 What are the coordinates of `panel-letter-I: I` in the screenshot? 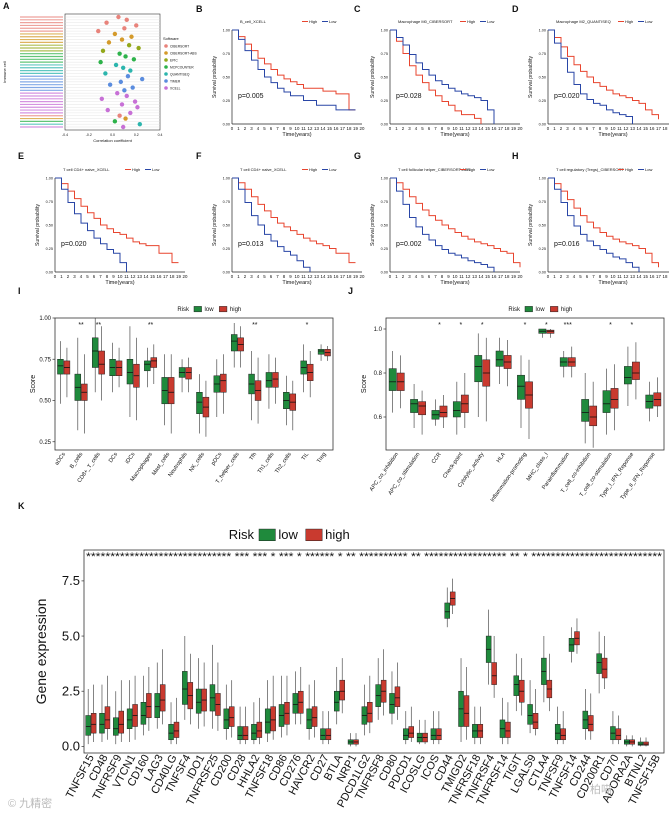 It's located at (19, 291).